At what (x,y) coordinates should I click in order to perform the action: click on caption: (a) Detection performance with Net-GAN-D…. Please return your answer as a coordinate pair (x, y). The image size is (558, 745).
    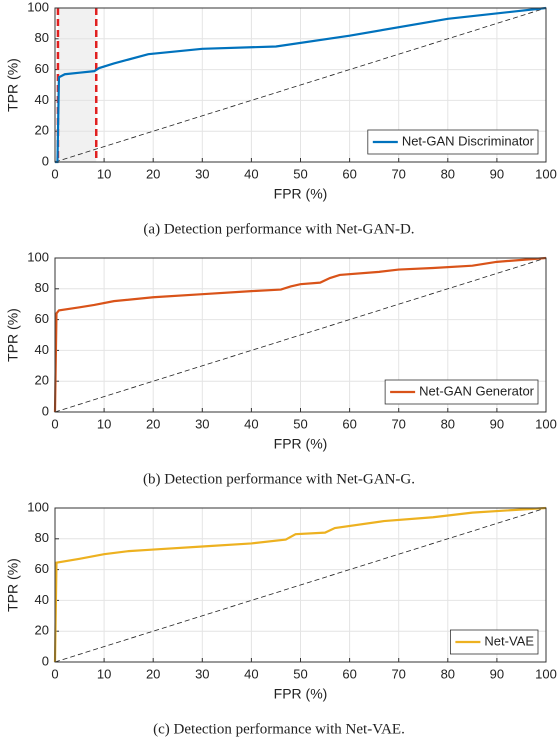
    Looking at the image, I should click on (278, 229).